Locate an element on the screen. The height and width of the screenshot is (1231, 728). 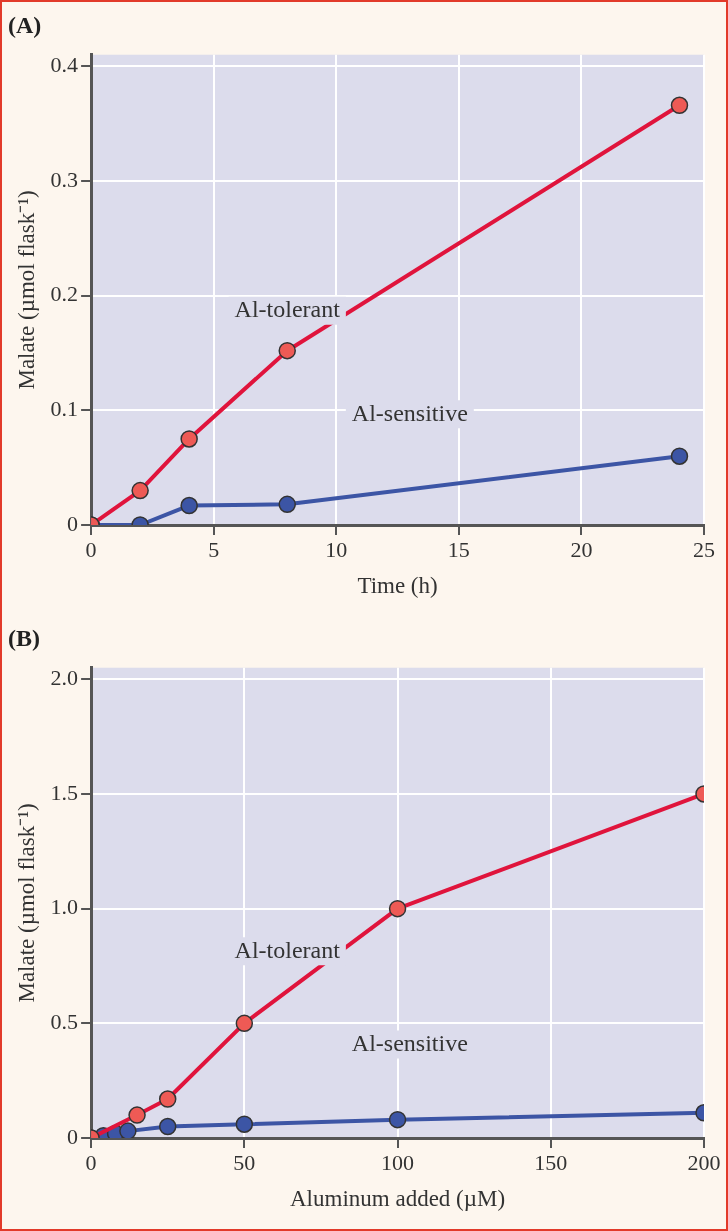
x-axis-title: Aluminum added (µM) is located at coordinates (398, 1199).